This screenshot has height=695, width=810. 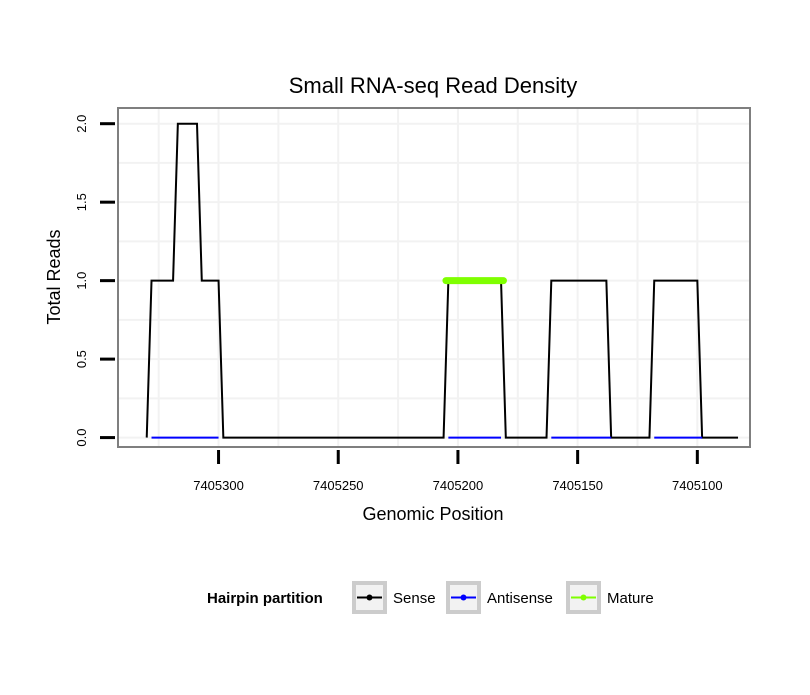 What do you see at coordinates (54, 276) in the screenshot?
I see `y-axis-label: Total Reads` at bounding box center [54, 276].